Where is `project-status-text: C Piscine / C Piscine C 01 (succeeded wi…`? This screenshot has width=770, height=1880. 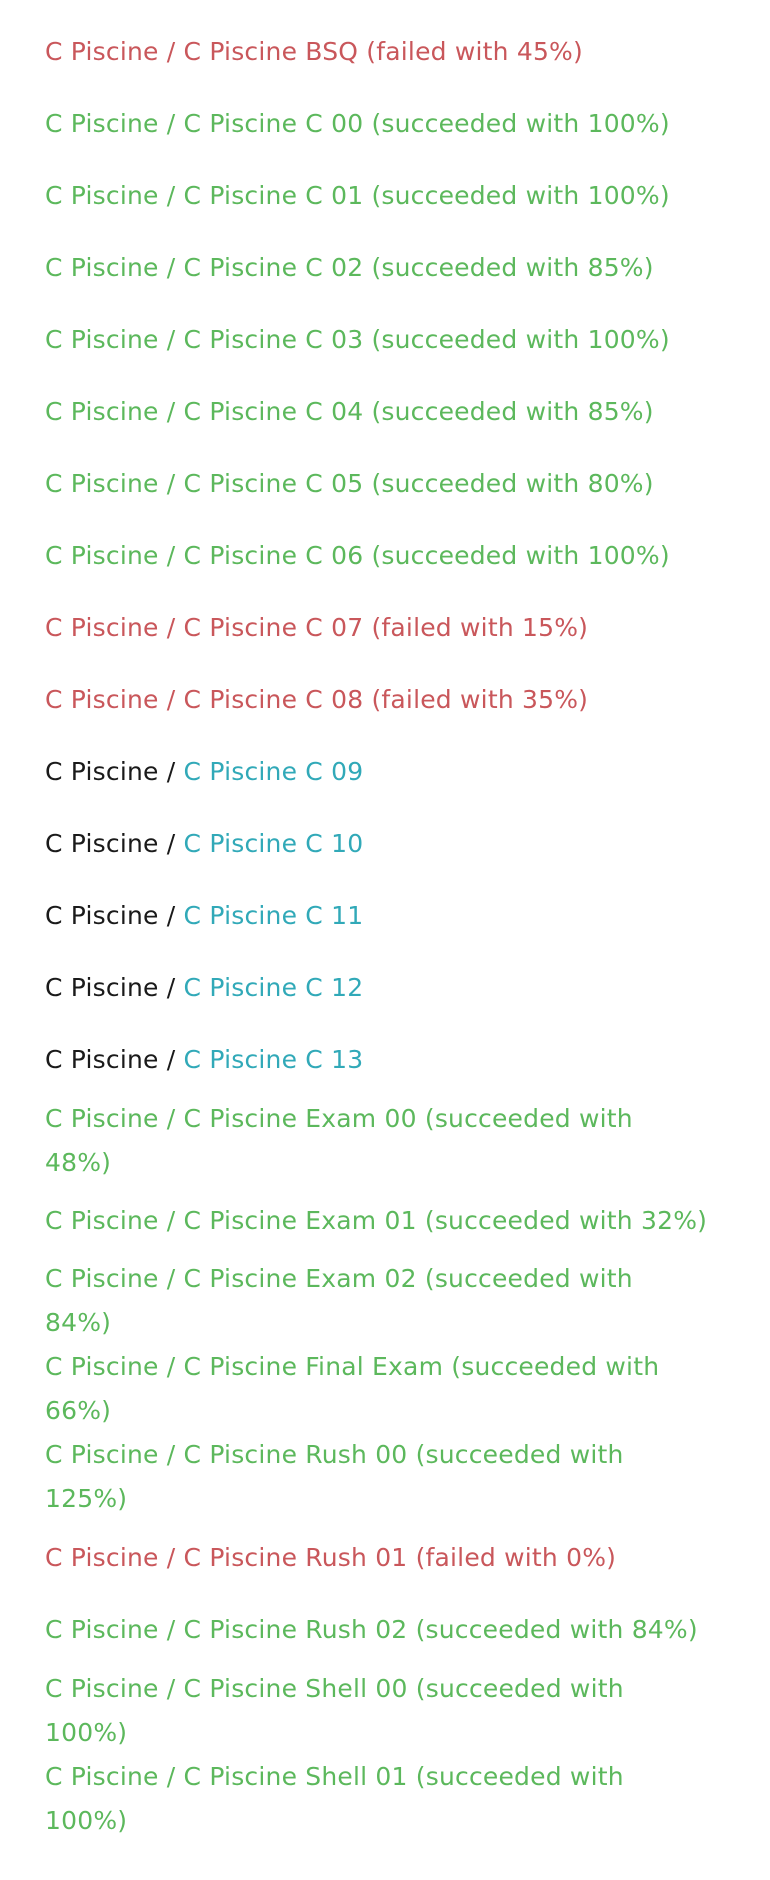
project-status-text: C Piscine / C Piscine C 01 (succeeded wi… is located at coordinates (357, 195).